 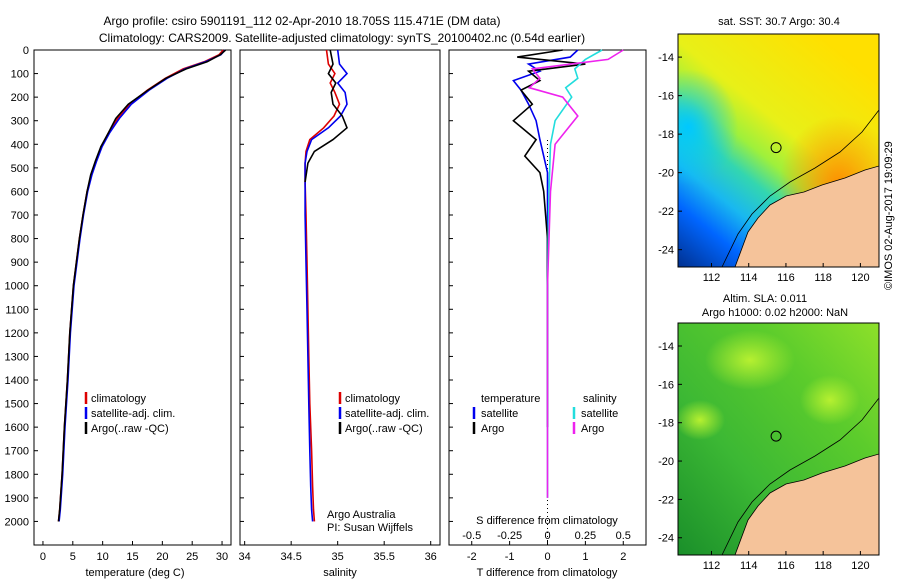 I want to click on x-tick-label: 35, so click(x=338, y=557).